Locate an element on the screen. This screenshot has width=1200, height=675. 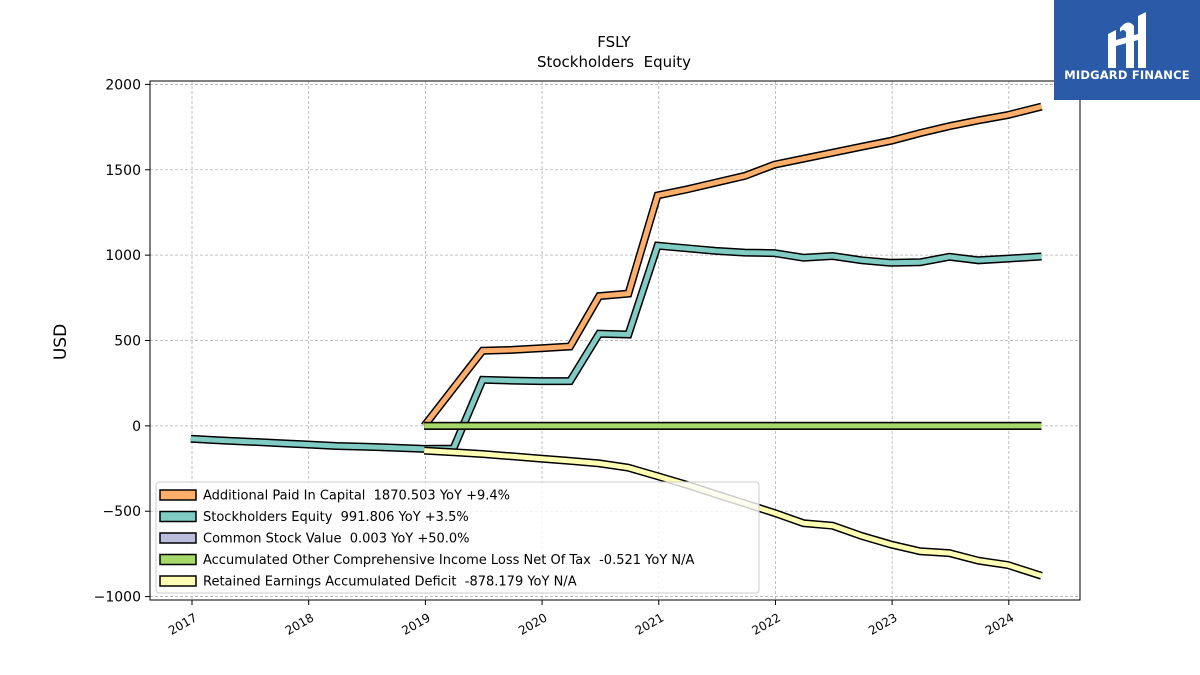
x-tick-label: 2023 is located at coordinates (882, 623).